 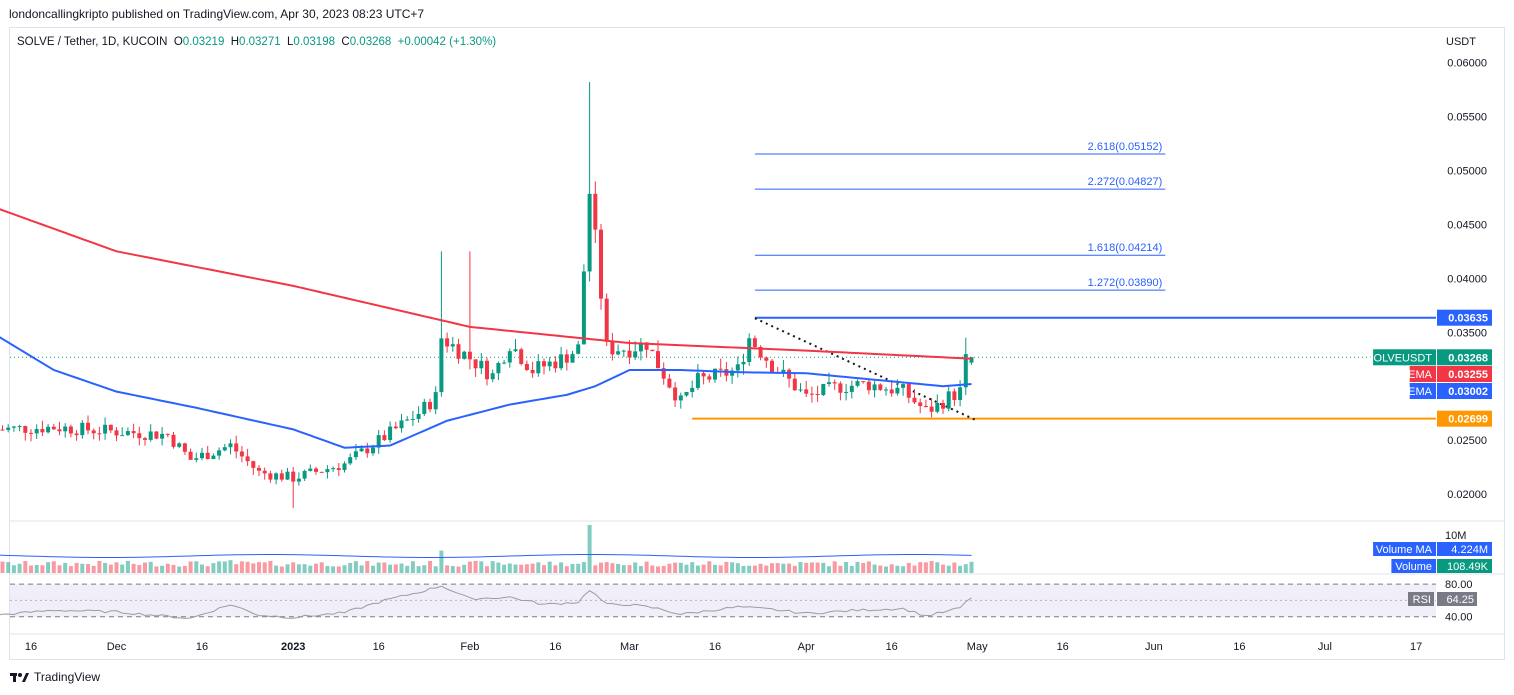 I want to click on volume-badge-label-bg, so click(x=1413, y=566).